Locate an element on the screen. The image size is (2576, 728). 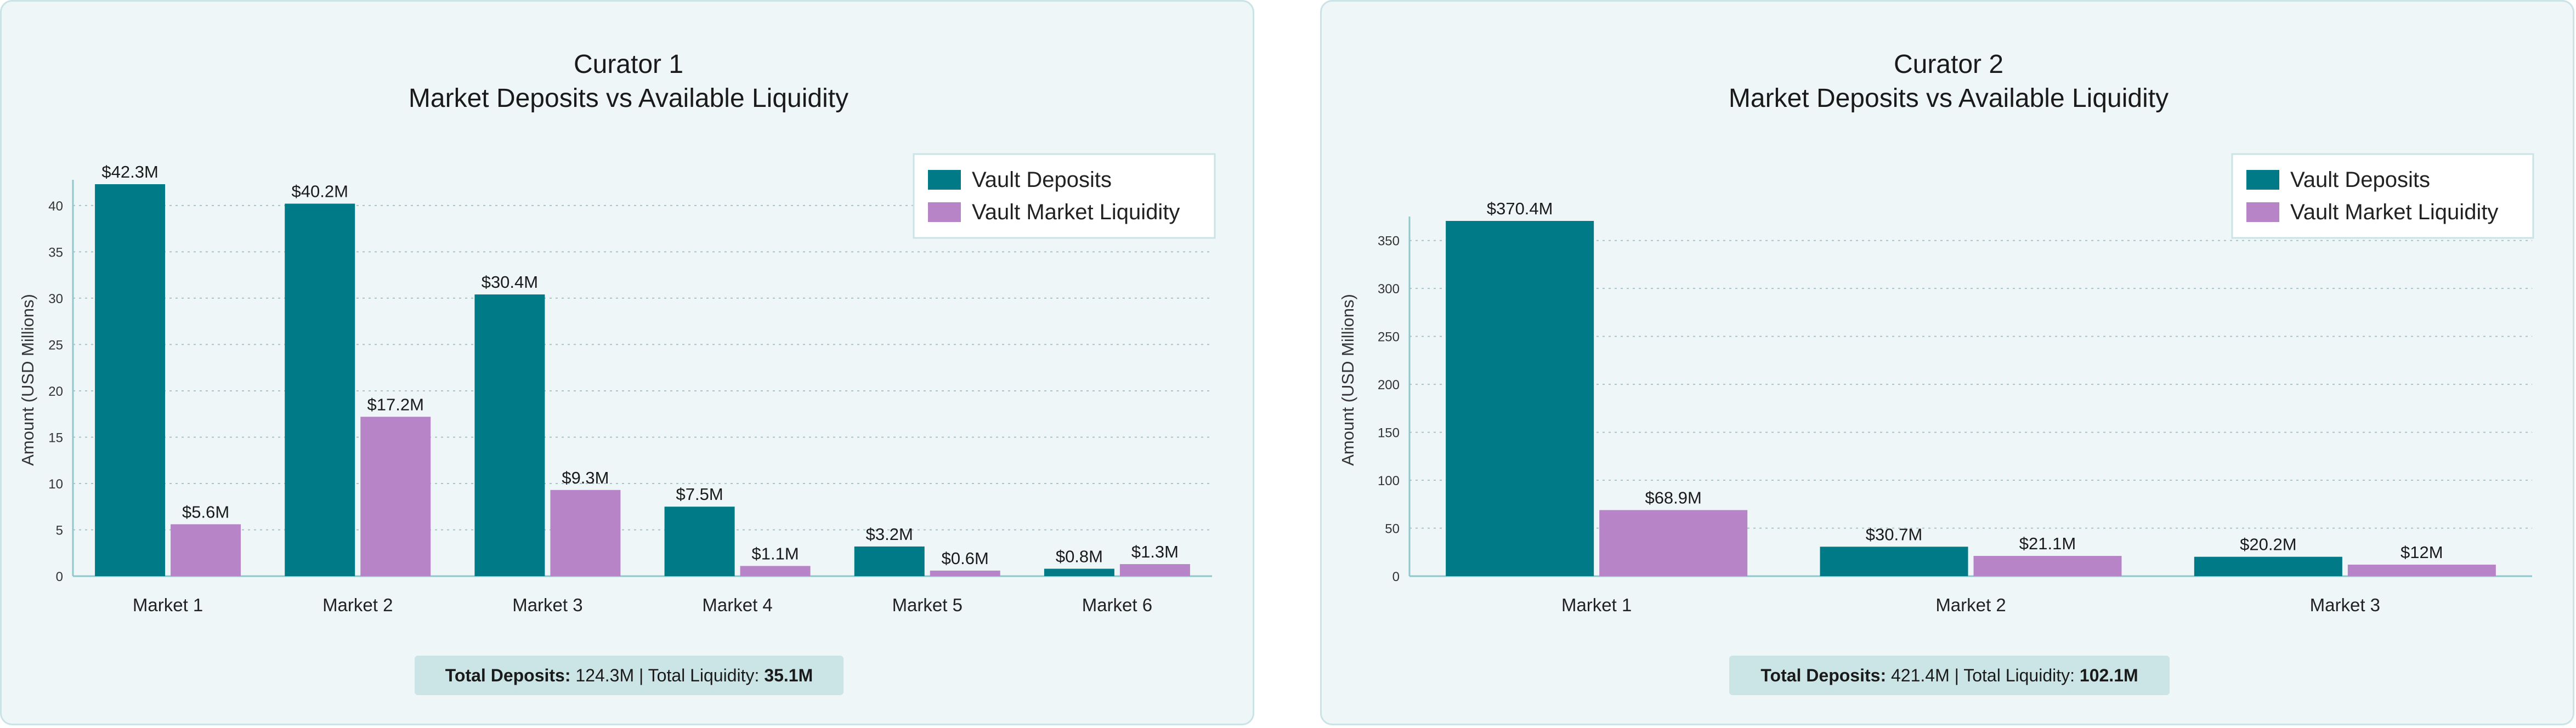
y-tick-label: 100 is located at coordinates (1389, 481).